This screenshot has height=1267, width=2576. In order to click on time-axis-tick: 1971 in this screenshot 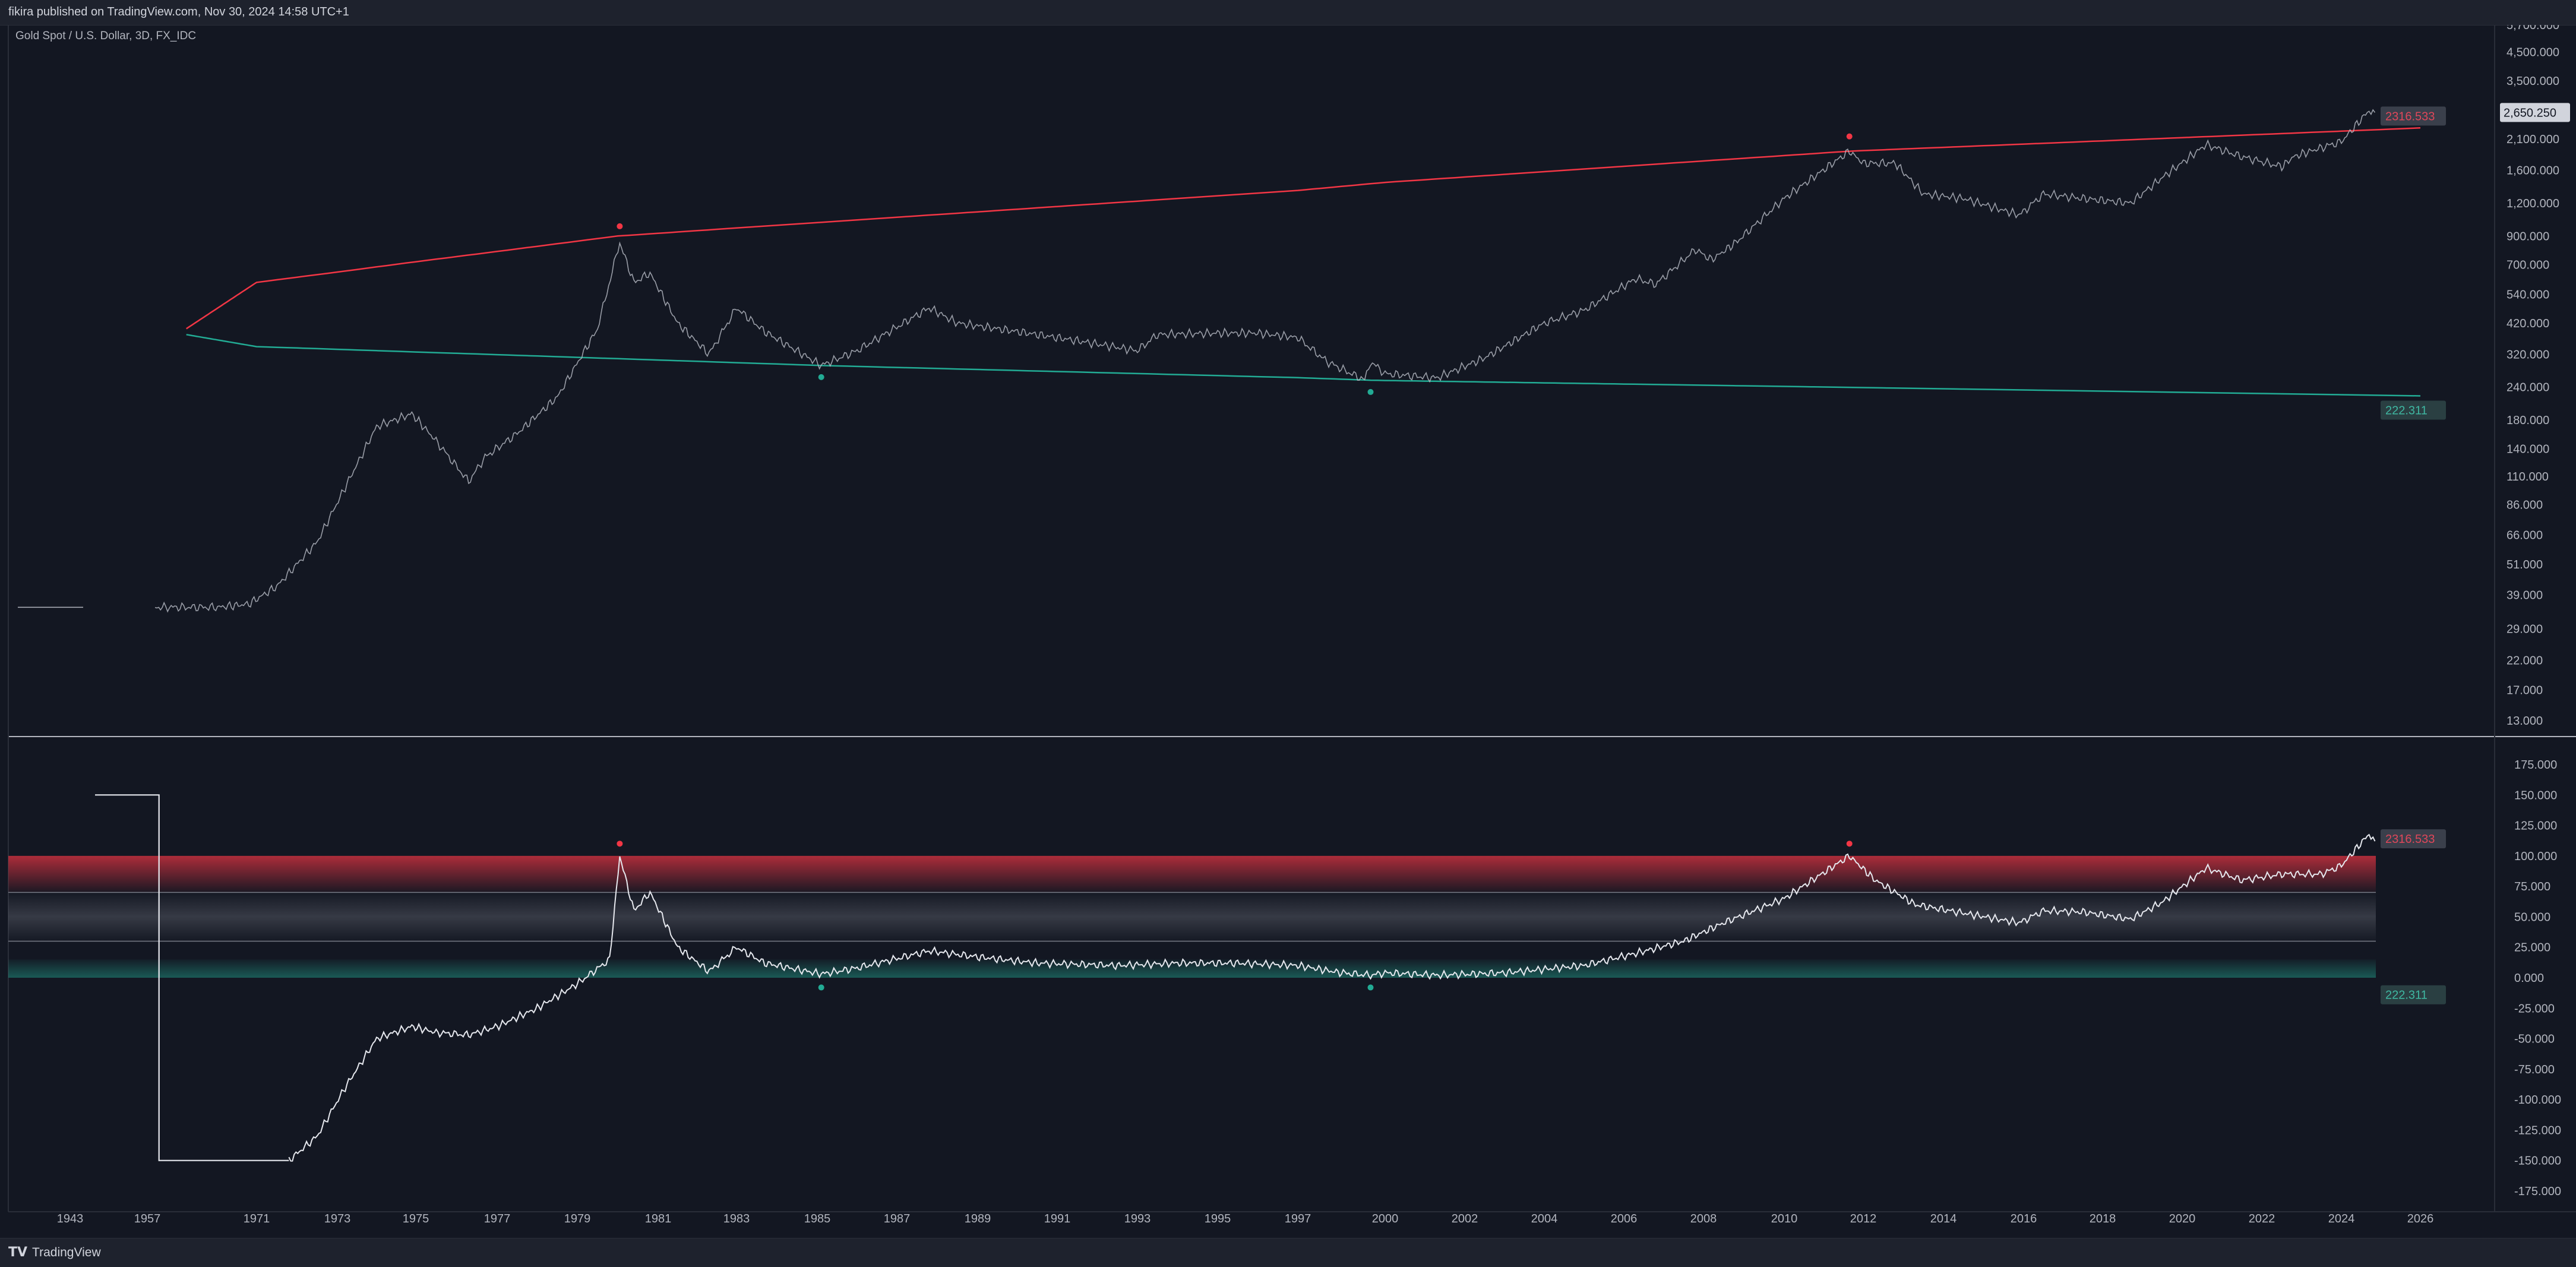, I will do `click(257, 1219)`.